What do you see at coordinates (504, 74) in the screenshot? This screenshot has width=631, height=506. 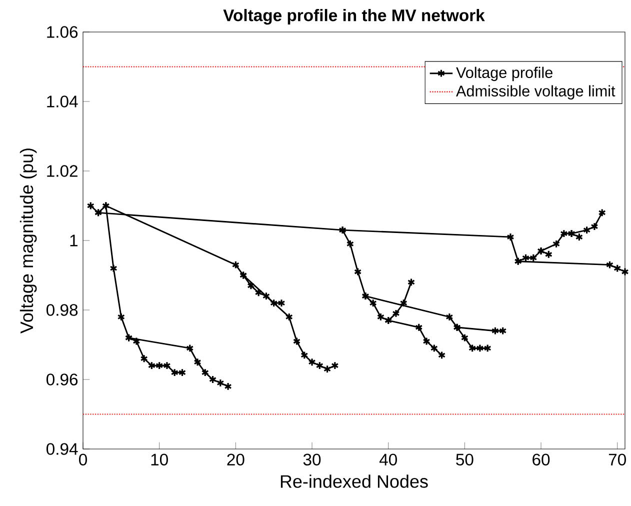 I see `legend-label: Voltage profile` at bounding box center [504, 74].